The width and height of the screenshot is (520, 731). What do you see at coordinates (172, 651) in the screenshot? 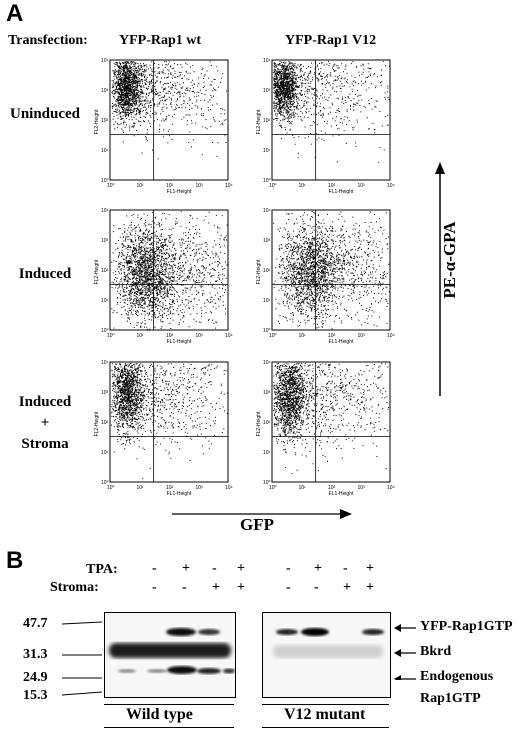
I see `blot-wild-type-bands` at bounding box center [172, 651].